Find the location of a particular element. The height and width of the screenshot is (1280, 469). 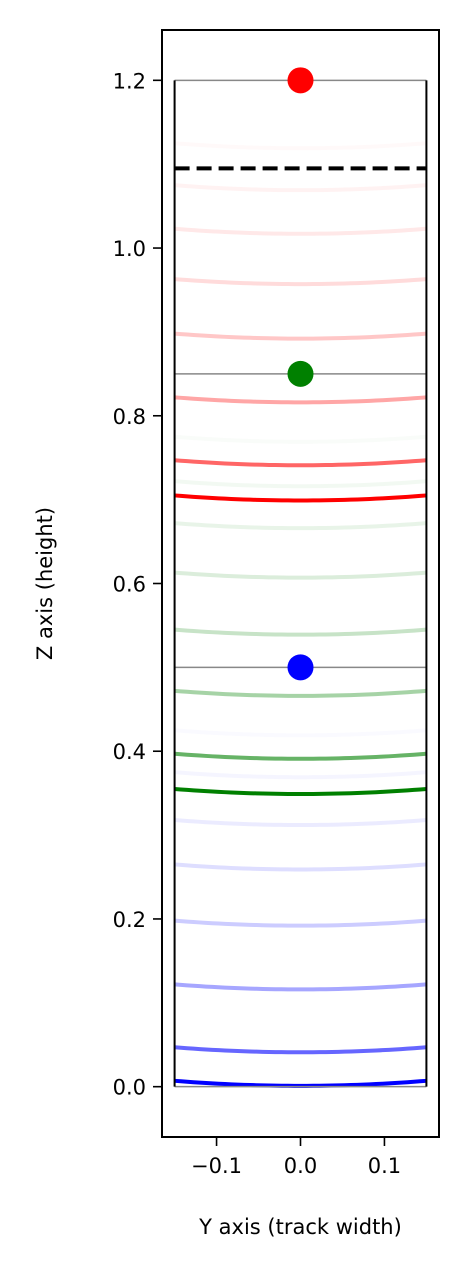

x-tick-label-0: −0.1 is located at coordinates (216, 1166).